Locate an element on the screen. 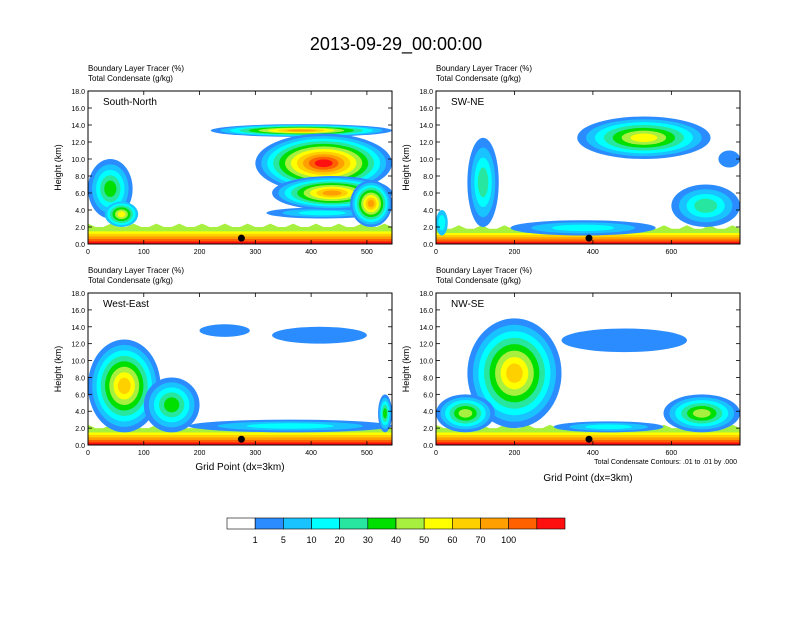 The width and height of the screenshot is (792, 617). x-tick-label: 600 is located at coordinates (672, 453).